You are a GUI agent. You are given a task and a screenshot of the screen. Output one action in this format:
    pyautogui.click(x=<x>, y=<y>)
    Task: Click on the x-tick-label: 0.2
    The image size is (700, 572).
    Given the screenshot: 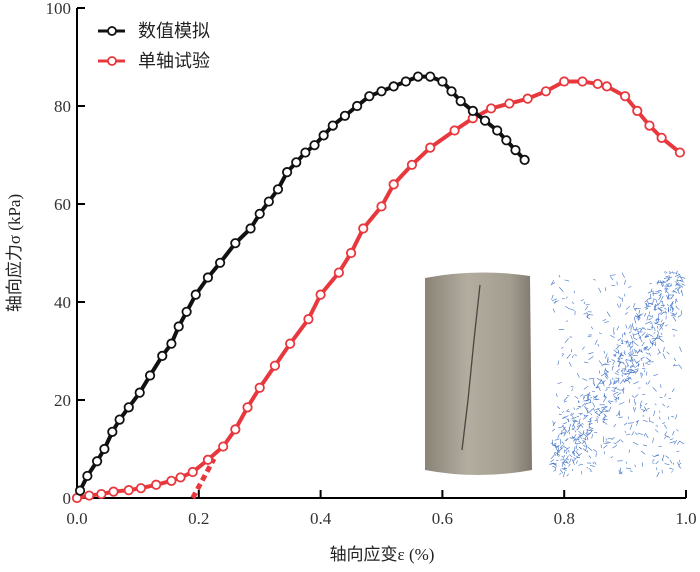 What is the action you would take?
    pyautogui.click(x=198, y=518)
    